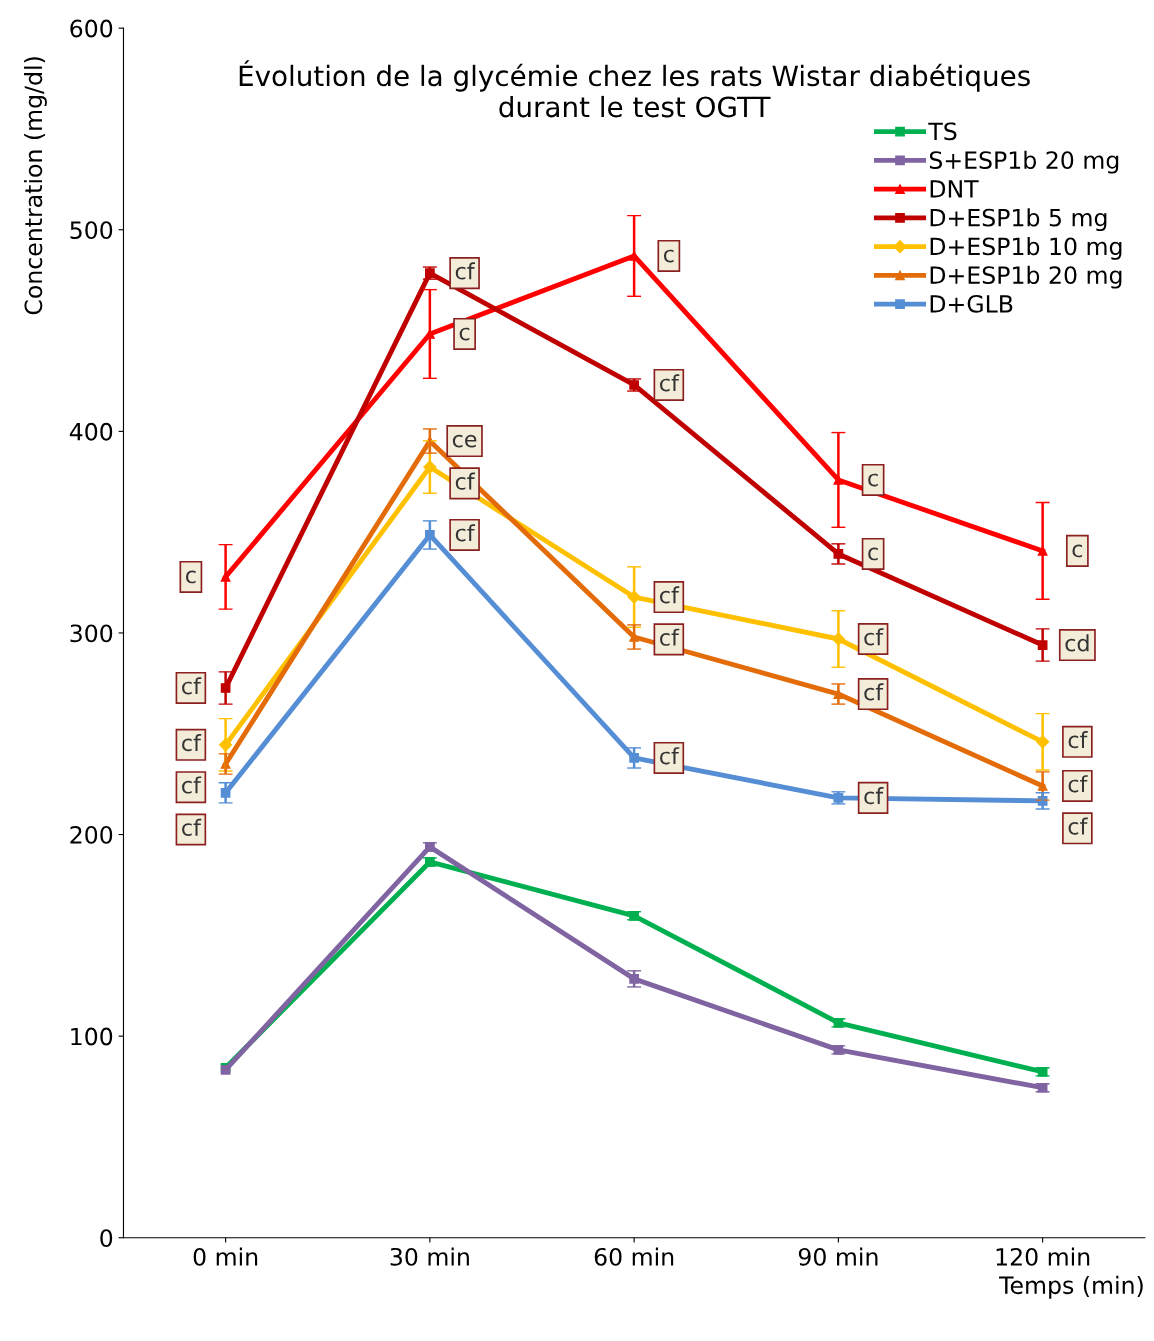  What do you see at coordinates (1071, 1287) in the screenshot?
I see `x-axis-title: Temps (min)` at bounding box center [1071, 1287].